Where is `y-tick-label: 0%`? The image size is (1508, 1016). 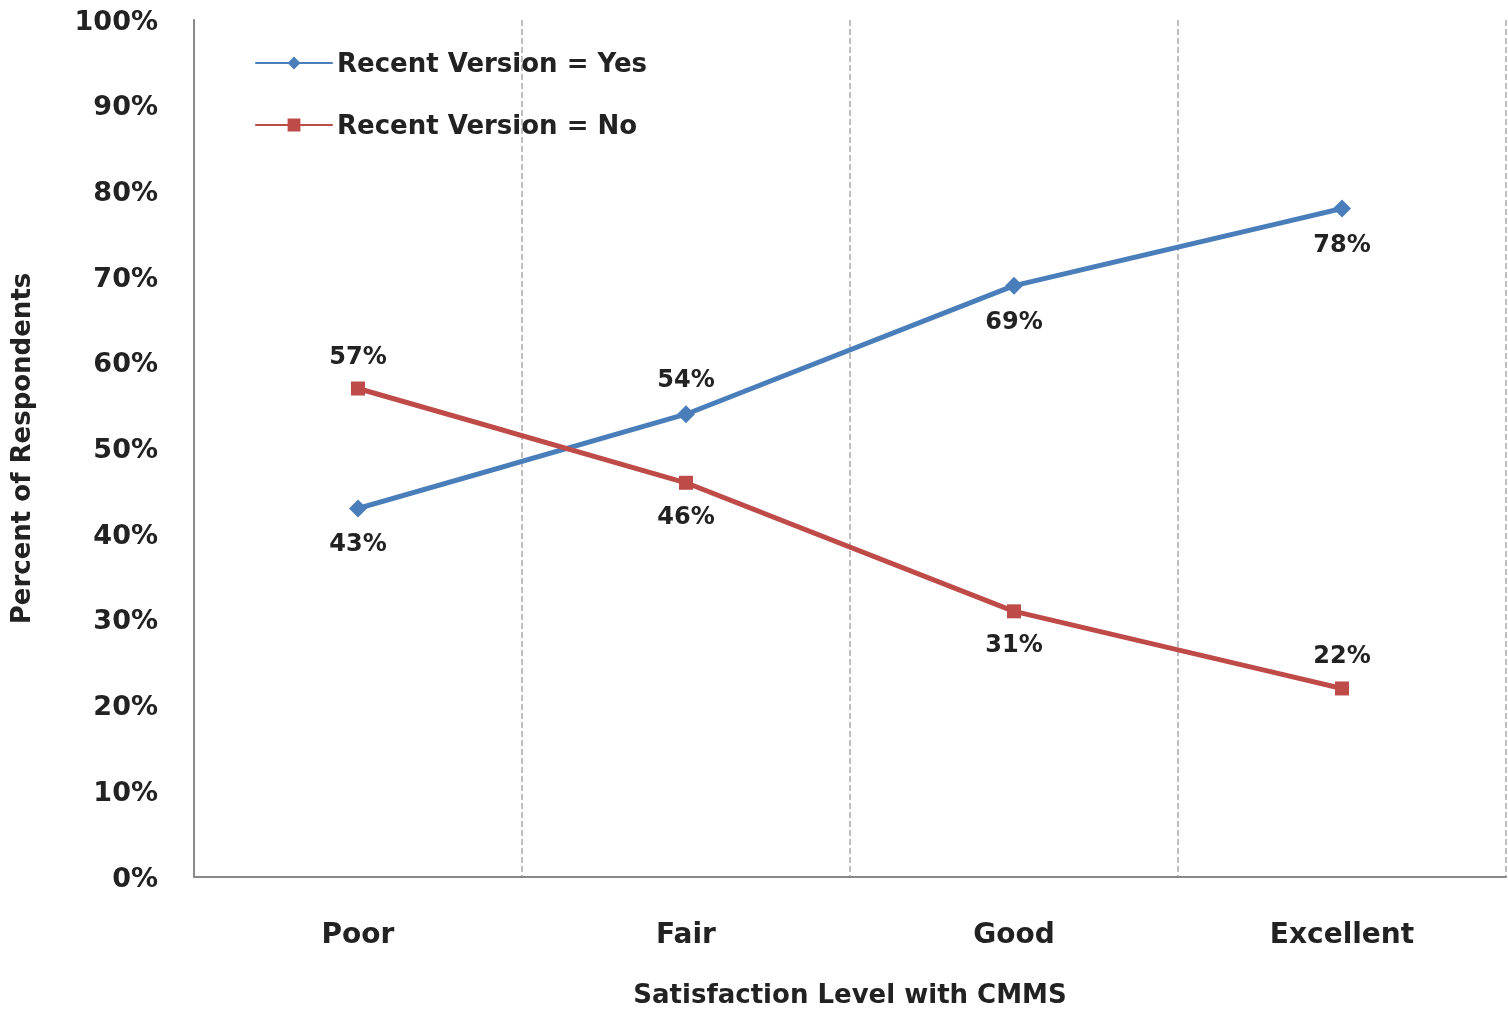 y-tick-label: 0% is located at coordinates (135, 877).